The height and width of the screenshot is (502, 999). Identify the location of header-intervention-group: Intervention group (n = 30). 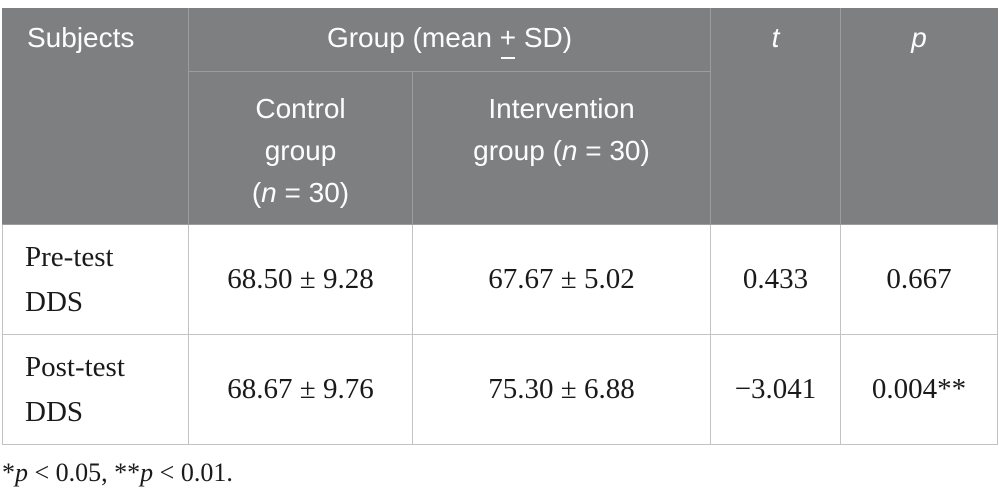
(561, 148).